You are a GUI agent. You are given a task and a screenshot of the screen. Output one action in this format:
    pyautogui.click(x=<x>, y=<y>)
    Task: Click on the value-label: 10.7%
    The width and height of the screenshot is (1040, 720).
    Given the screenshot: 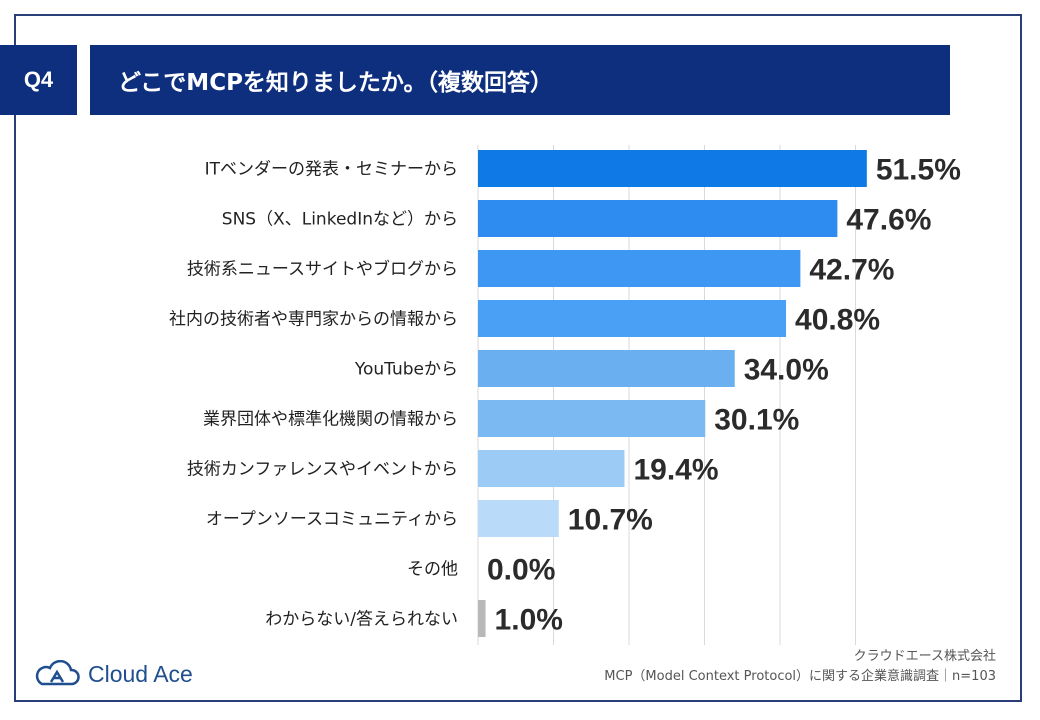 What is the action you would take?
    pyautogui.click(x=610, y=520)
    